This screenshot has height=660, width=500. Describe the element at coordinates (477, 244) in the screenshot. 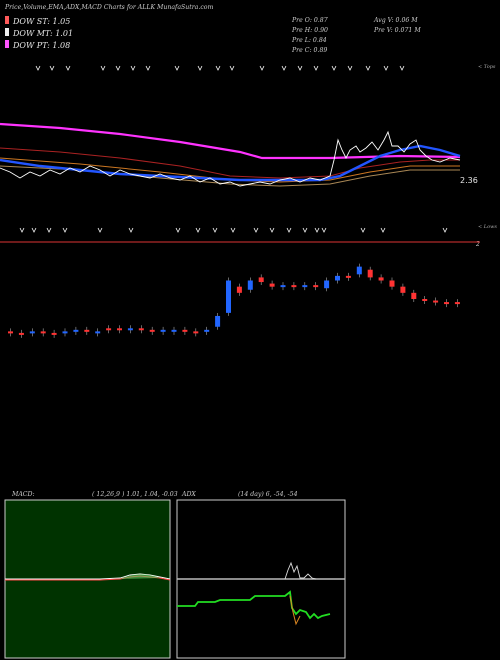

I see `axis-bottom-value: 2` at that location.